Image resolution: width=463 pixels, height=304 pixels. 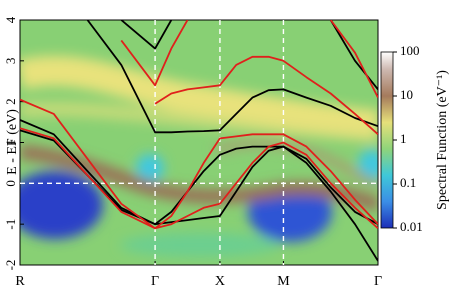 What do you see at coordinates (410, 50) in the screenshot?
I see `colorbar-tick-label: 100` at bounding box center [410, 50].